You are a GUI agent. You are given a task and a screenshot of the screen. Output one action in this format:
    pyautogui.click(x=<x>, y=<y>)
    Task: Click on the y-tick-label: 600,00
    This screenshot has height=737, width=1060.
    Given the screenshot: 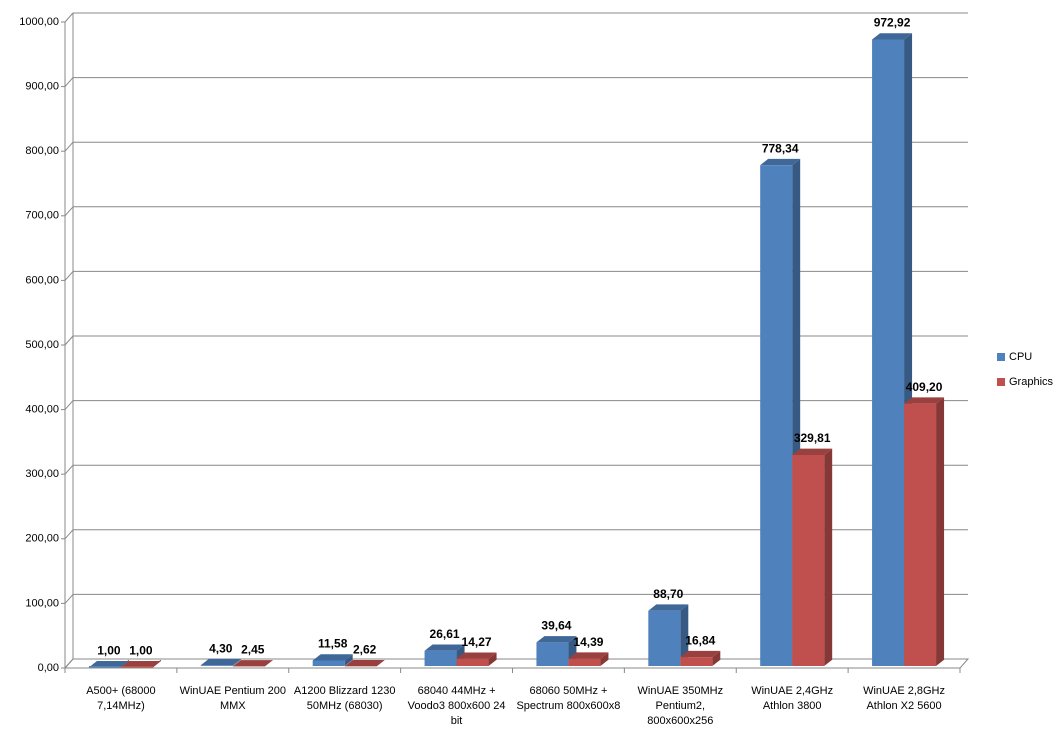 What is the action you would take?
    pyautogui.click(x=42, y=280)
    